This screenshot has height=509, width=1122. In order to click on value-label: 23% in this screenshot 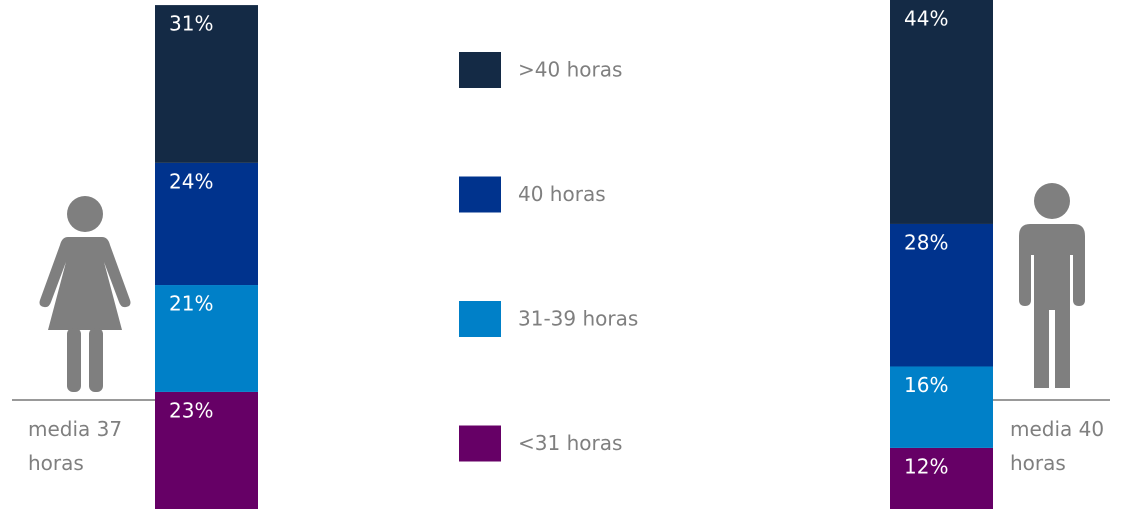, I will do `click(191, 410)`.